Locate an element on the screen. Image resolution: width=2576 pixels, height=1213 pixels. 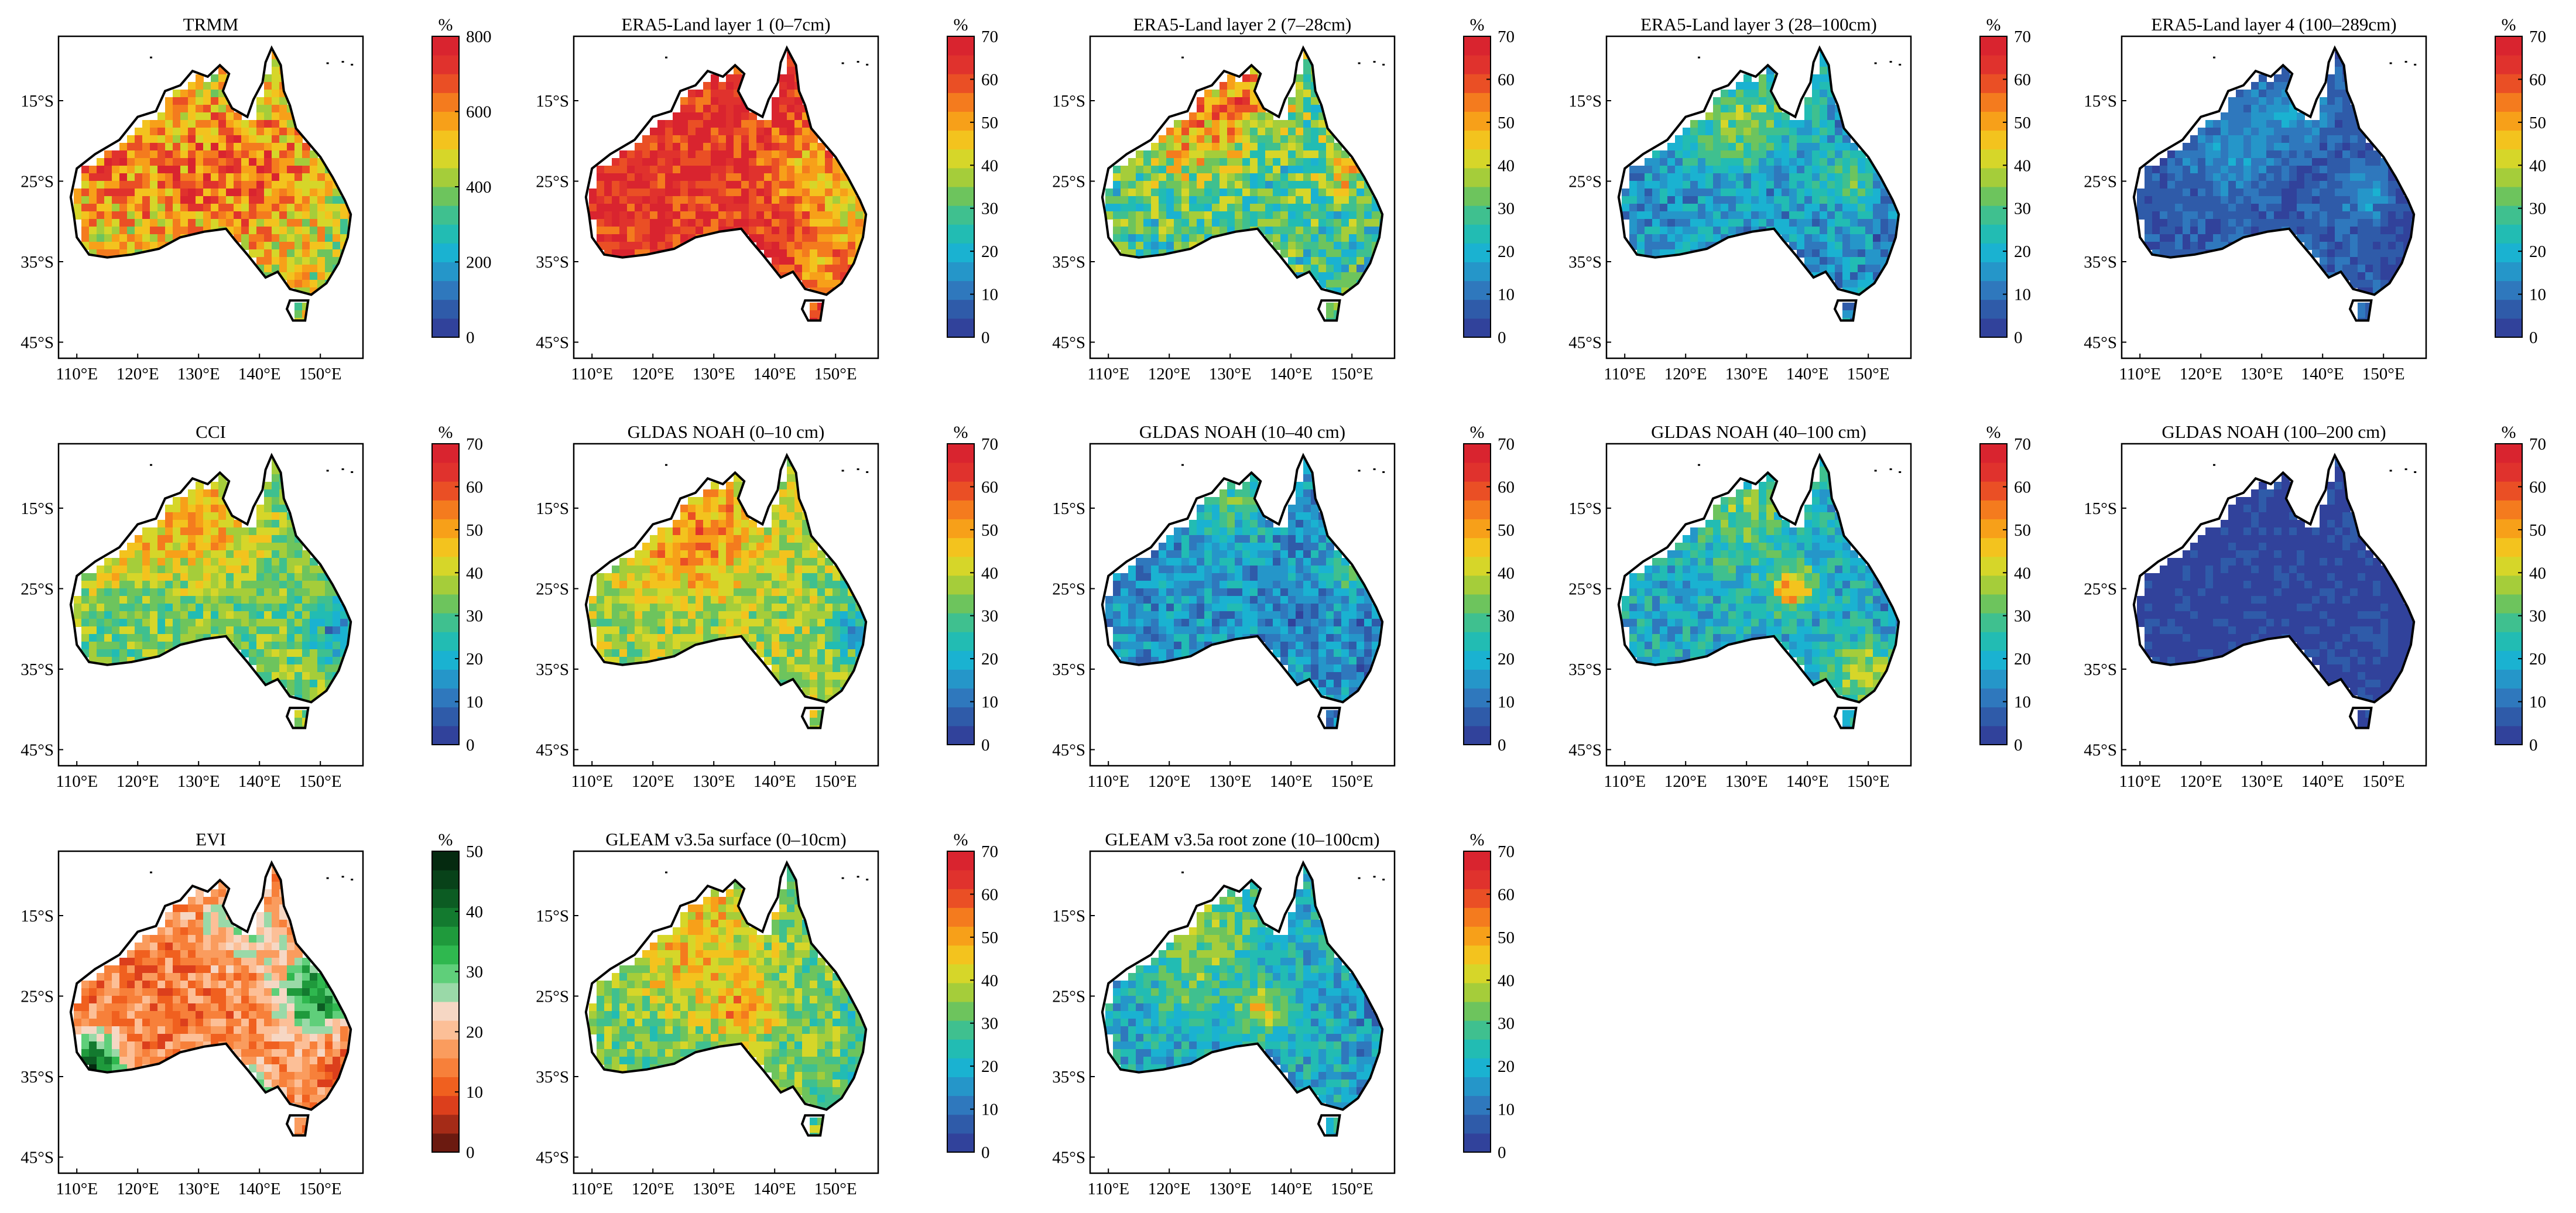
colorbar-tick-label: 400 is located at coordinates (479, 187).